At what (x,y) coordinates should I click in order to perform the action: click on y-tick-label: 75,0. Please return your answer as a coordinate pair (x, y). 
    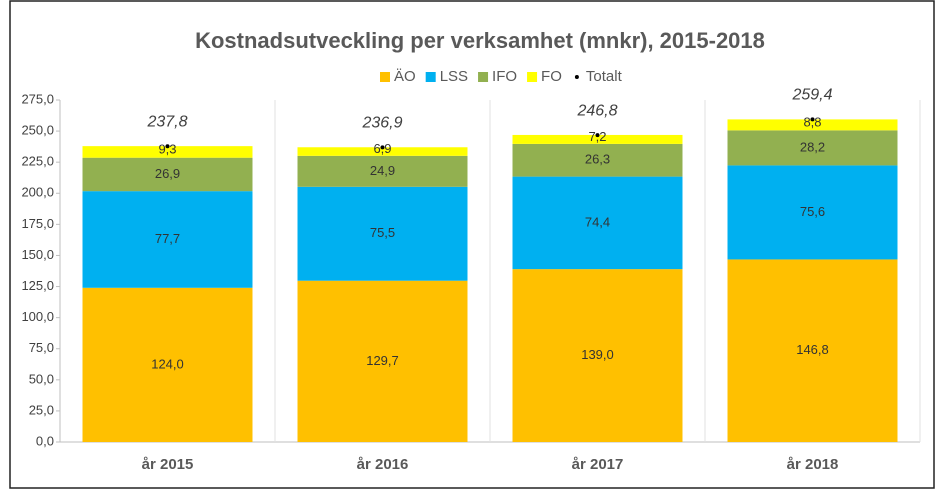
    Looking at the image, I should click on (41, 347).